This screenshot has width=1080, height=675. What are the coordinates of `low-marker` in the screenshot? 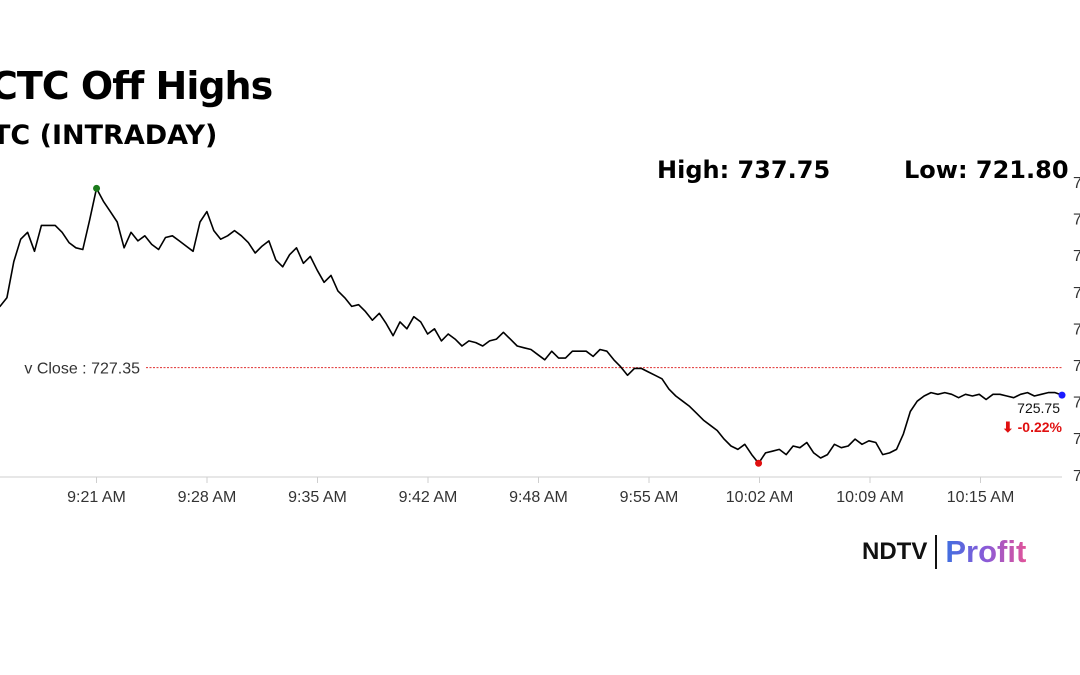 It's located at (759, 463).